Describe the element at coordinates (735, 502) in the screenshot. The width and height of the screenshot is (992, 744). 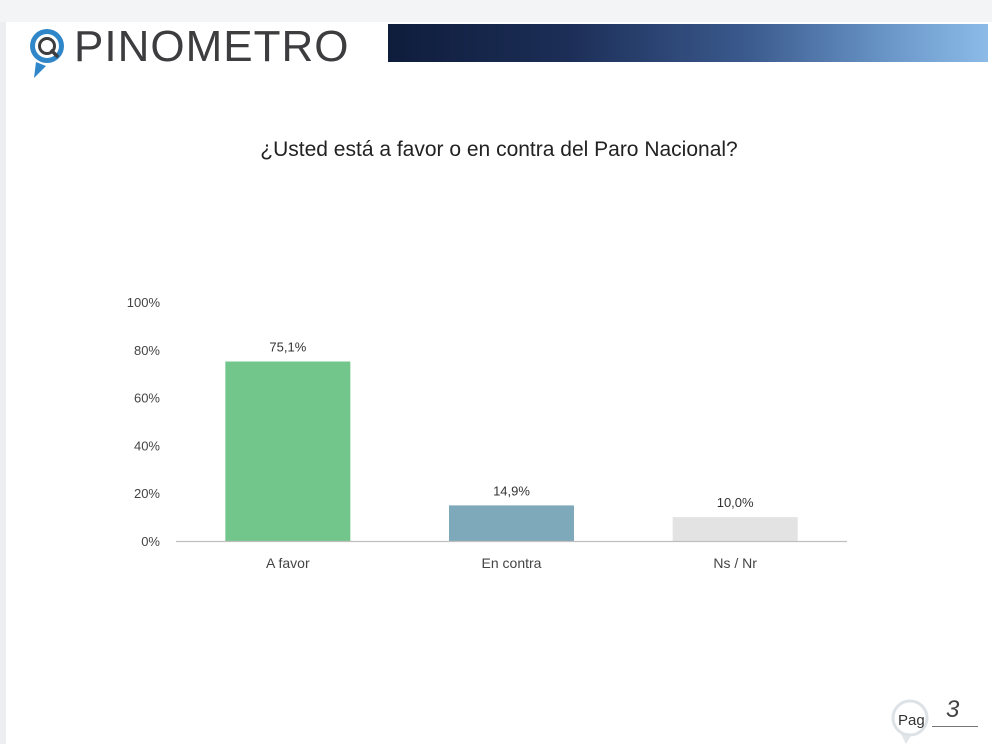
I see `data-label: 10,0%` at that location.